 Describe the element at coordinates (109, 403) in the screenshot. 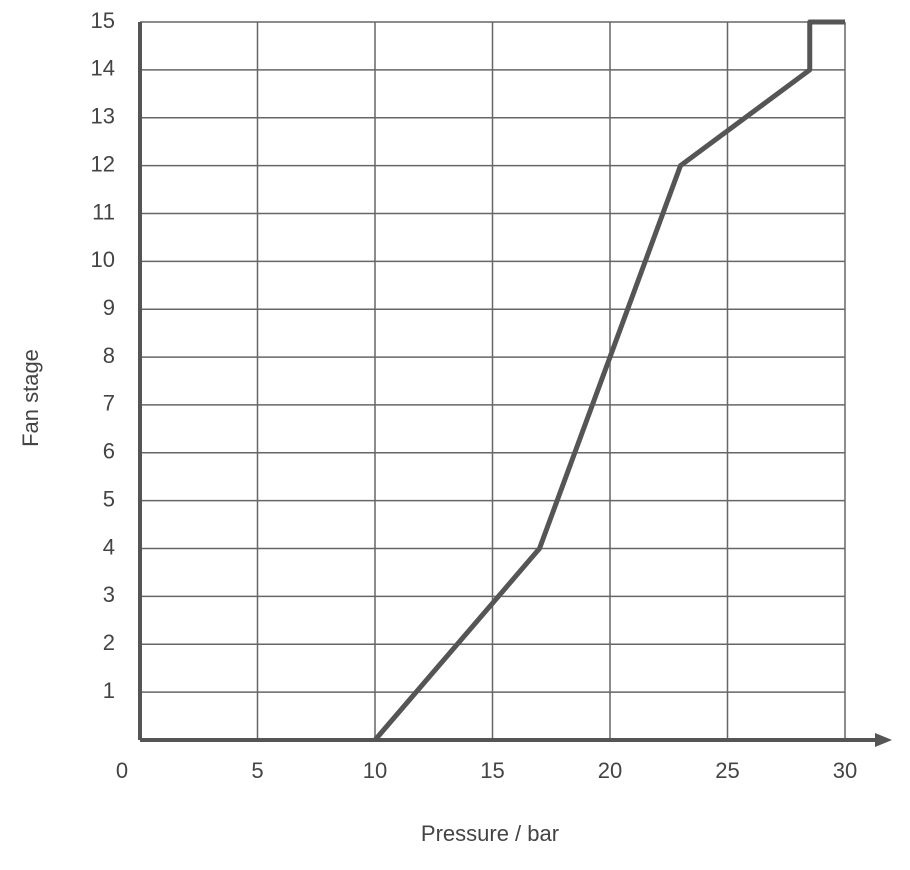

I see `y-tick-label: 7` at that location.